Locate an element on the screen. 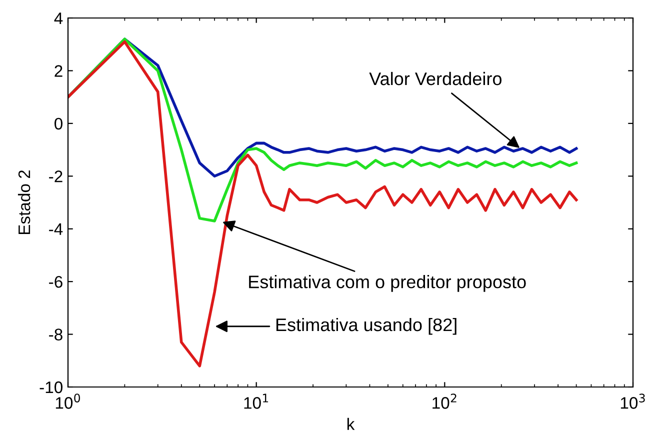  x-tick-label: 10$^{2}$ is located at coordinates (444, 401).